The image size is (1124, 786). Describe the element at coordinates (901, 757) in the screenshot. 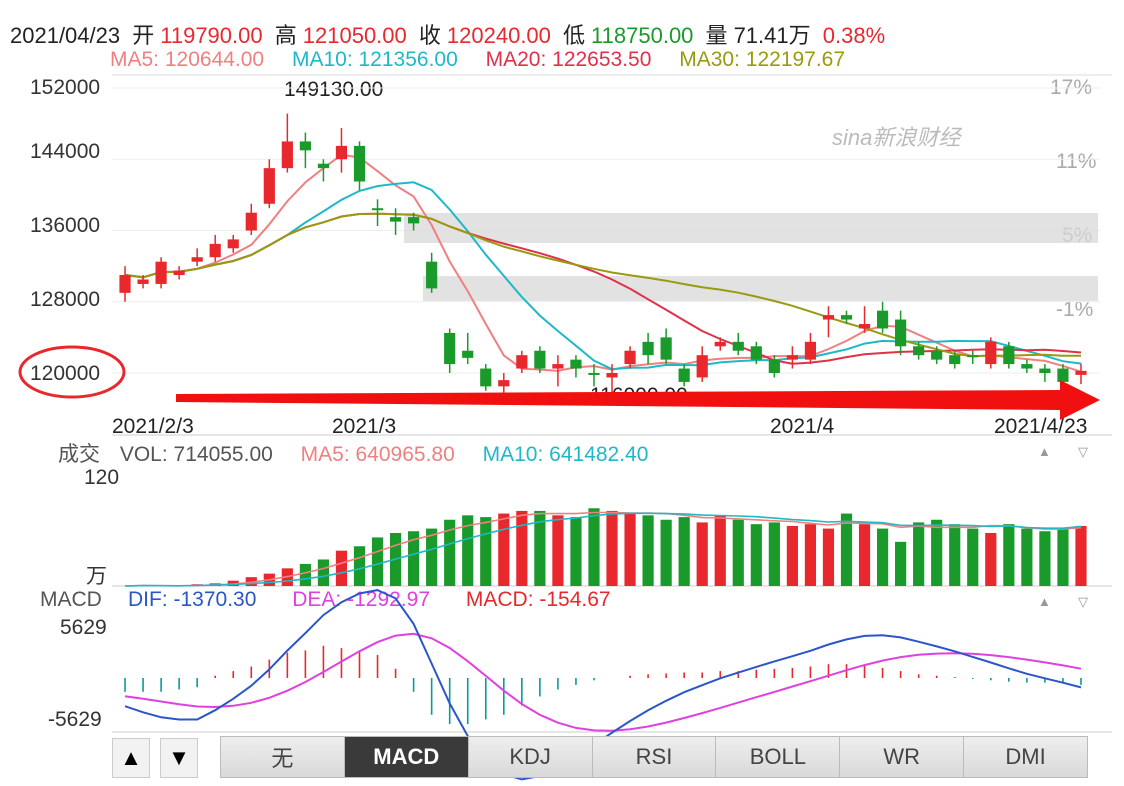

I see `tab-wr: WR` at that location.